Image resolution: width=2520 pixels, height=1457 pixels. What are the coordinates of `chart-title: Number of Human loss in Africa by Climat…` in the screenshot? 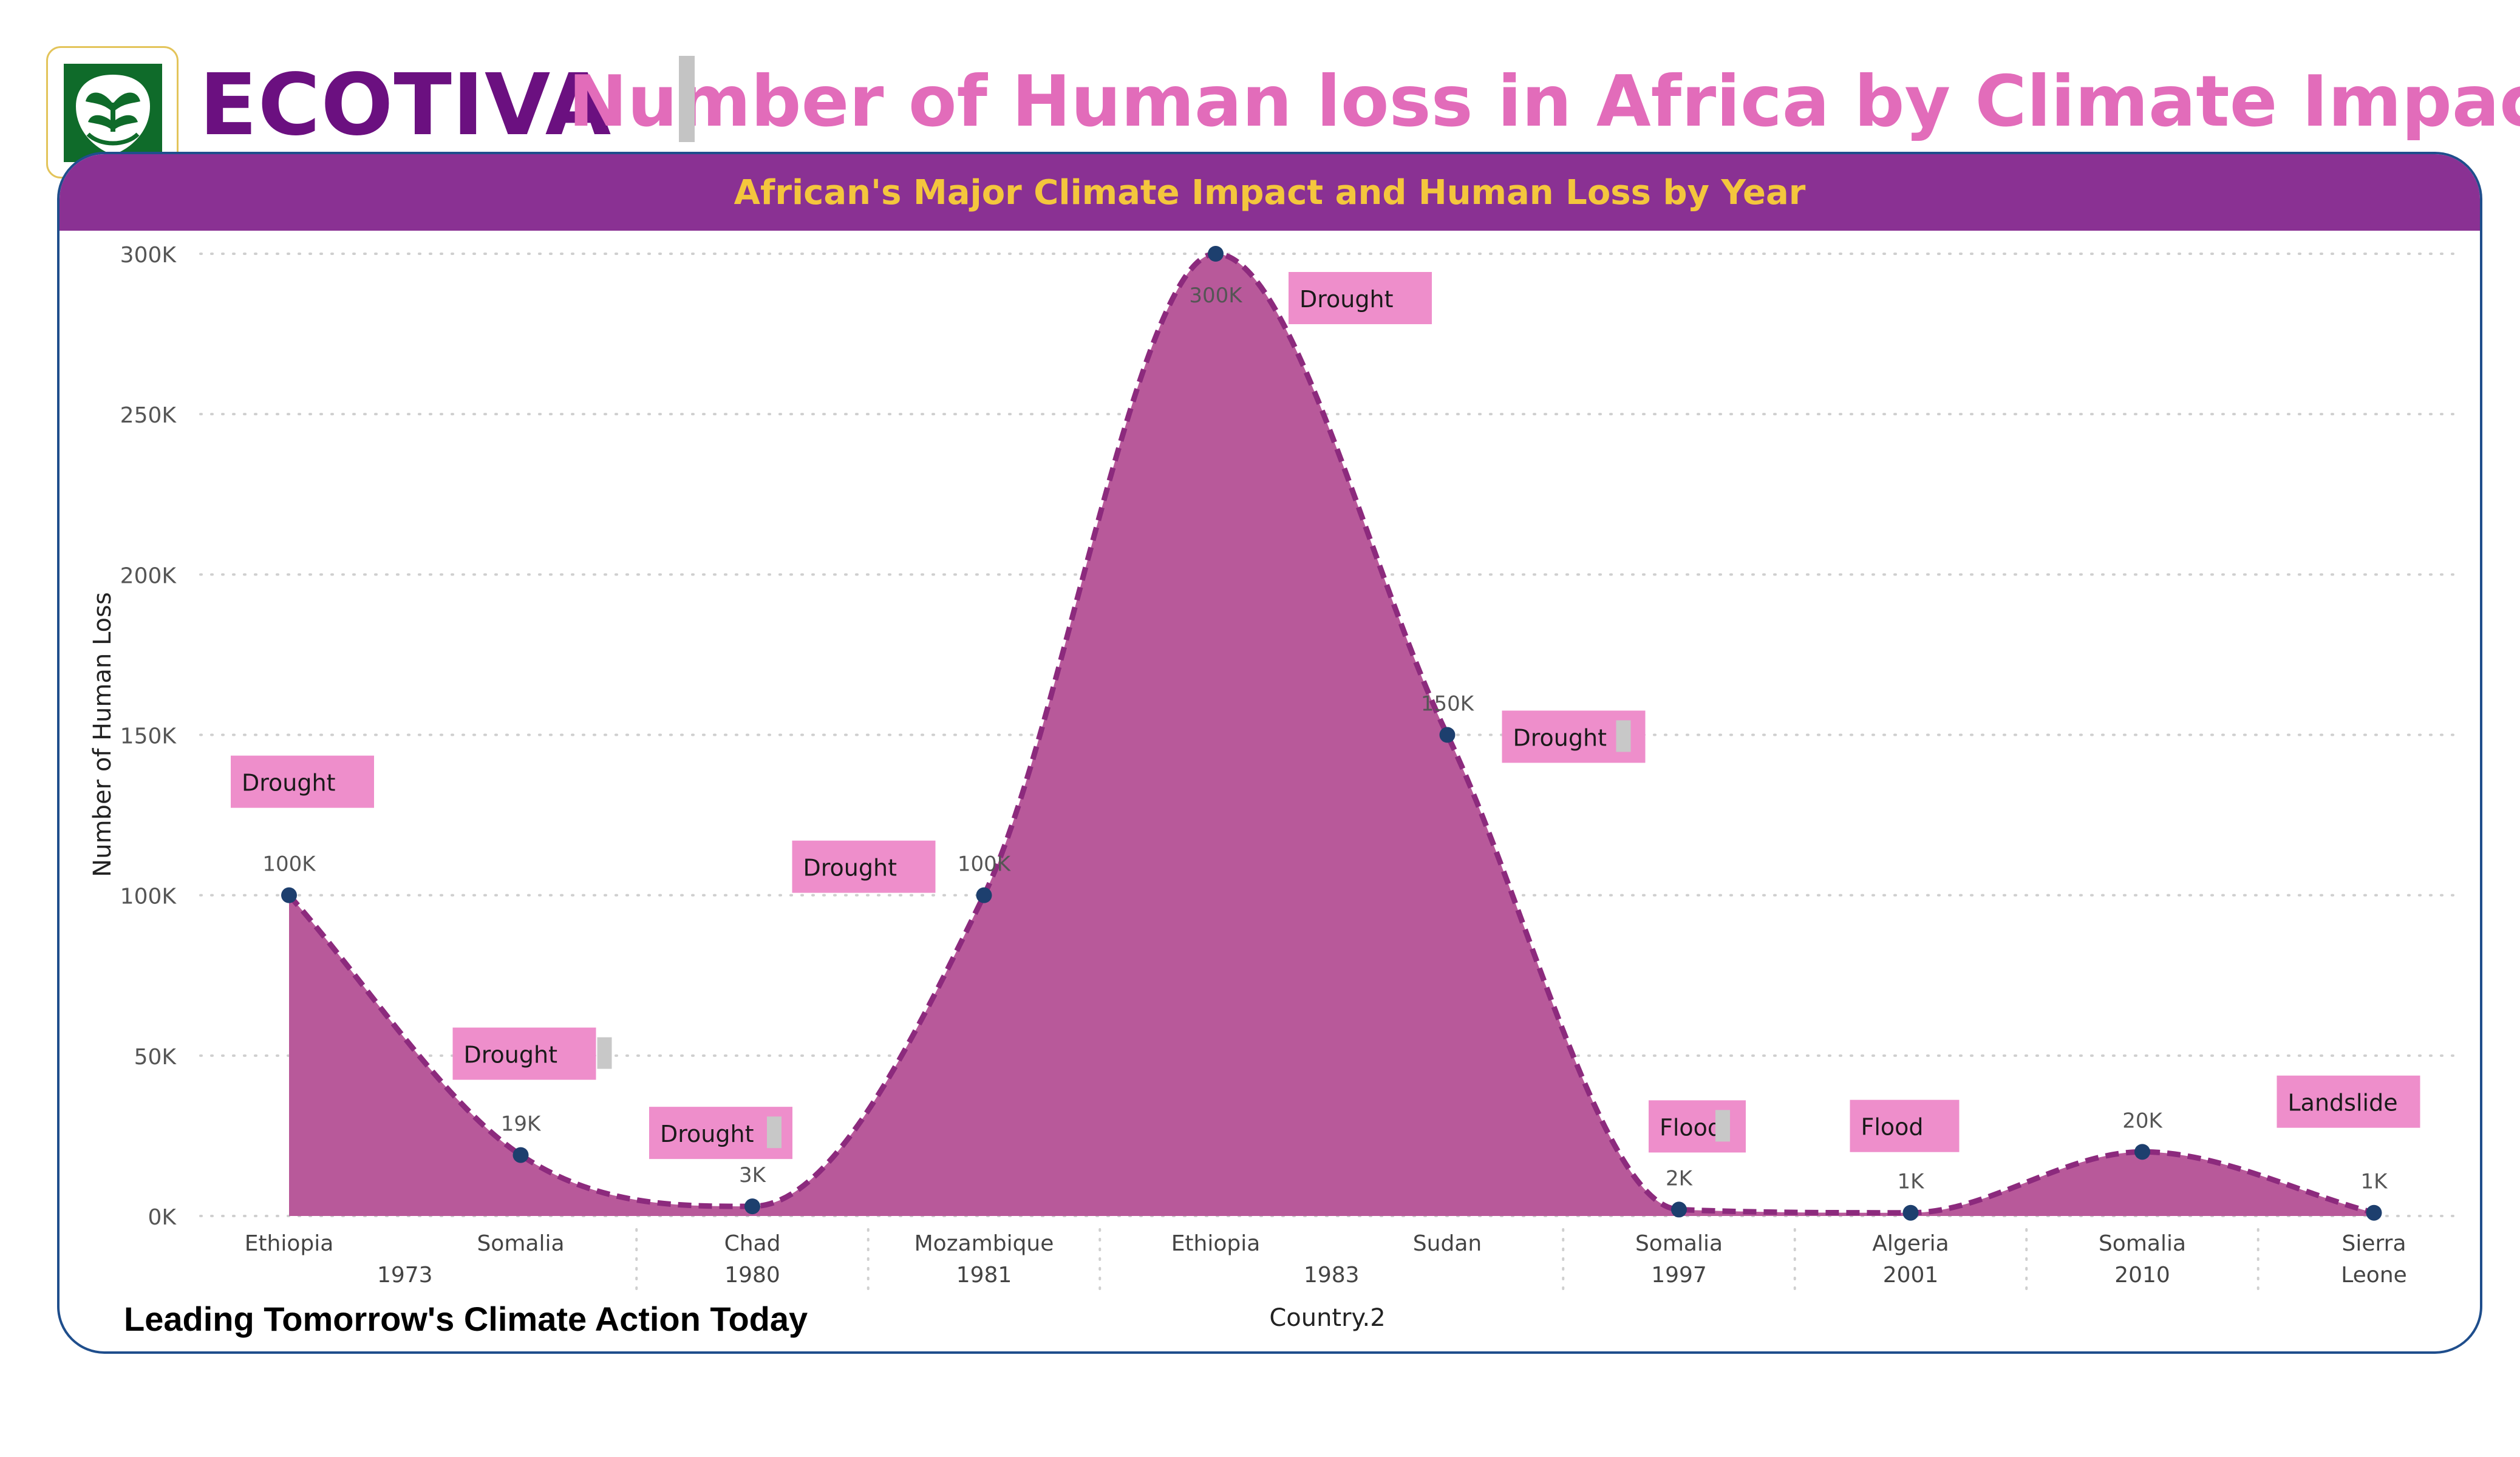 It's located at (1544, 102).